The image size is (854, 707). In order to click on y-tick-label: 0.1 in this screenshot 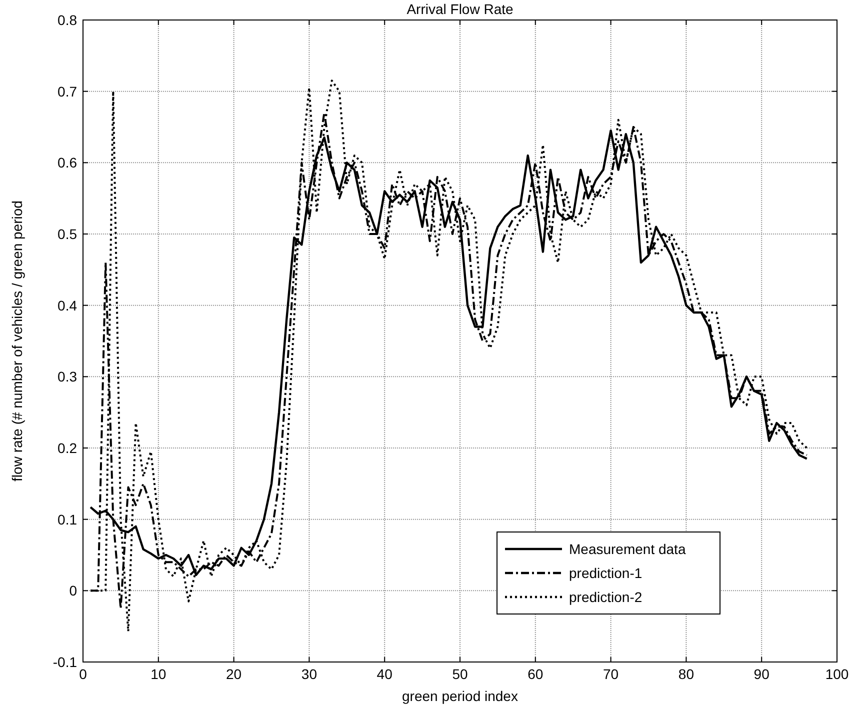, I will do `click(68, 519)`.